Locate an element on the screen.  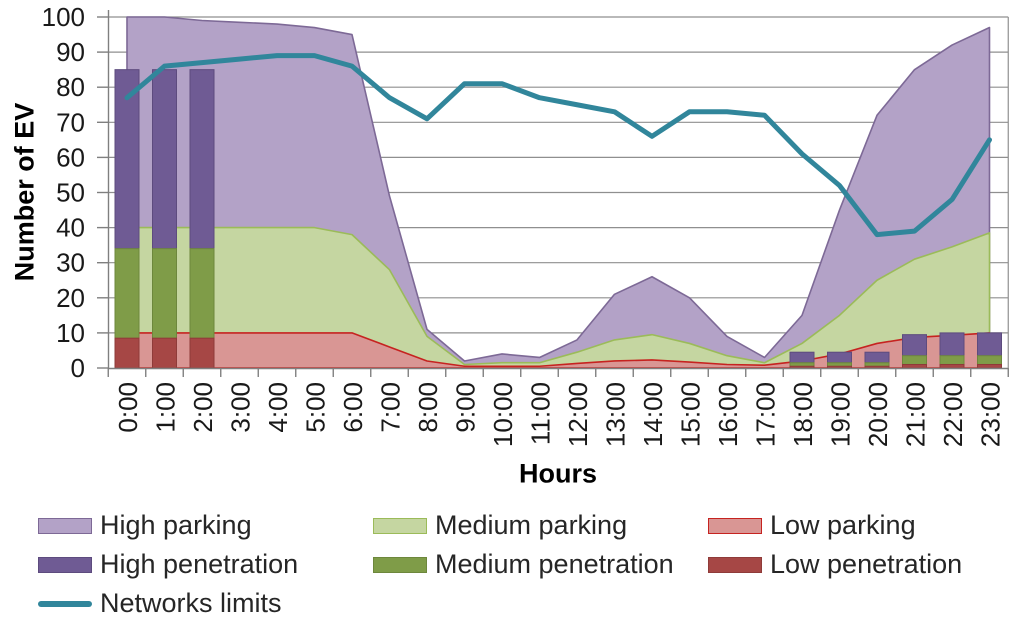
x-axis-label: 15:00 is located at coordinates (691, 414).